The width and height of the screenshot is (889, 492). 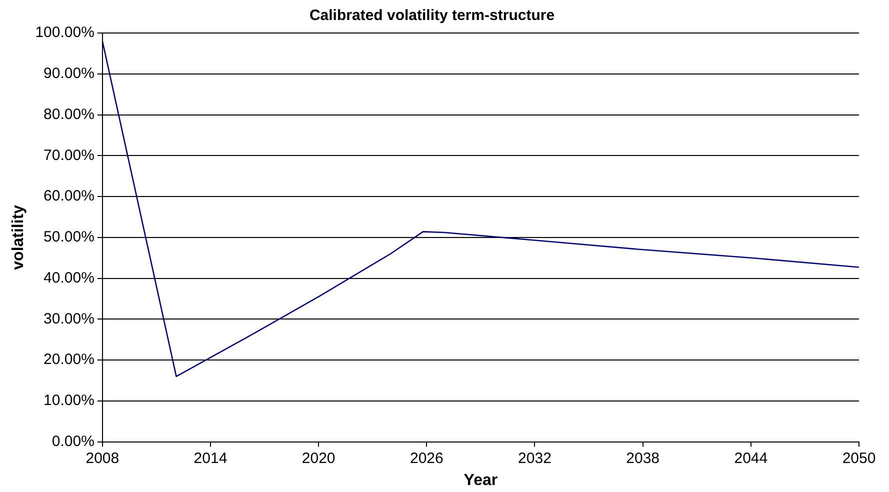 I want to click on x-tick-label: 2032, so click(x=535, y=458).